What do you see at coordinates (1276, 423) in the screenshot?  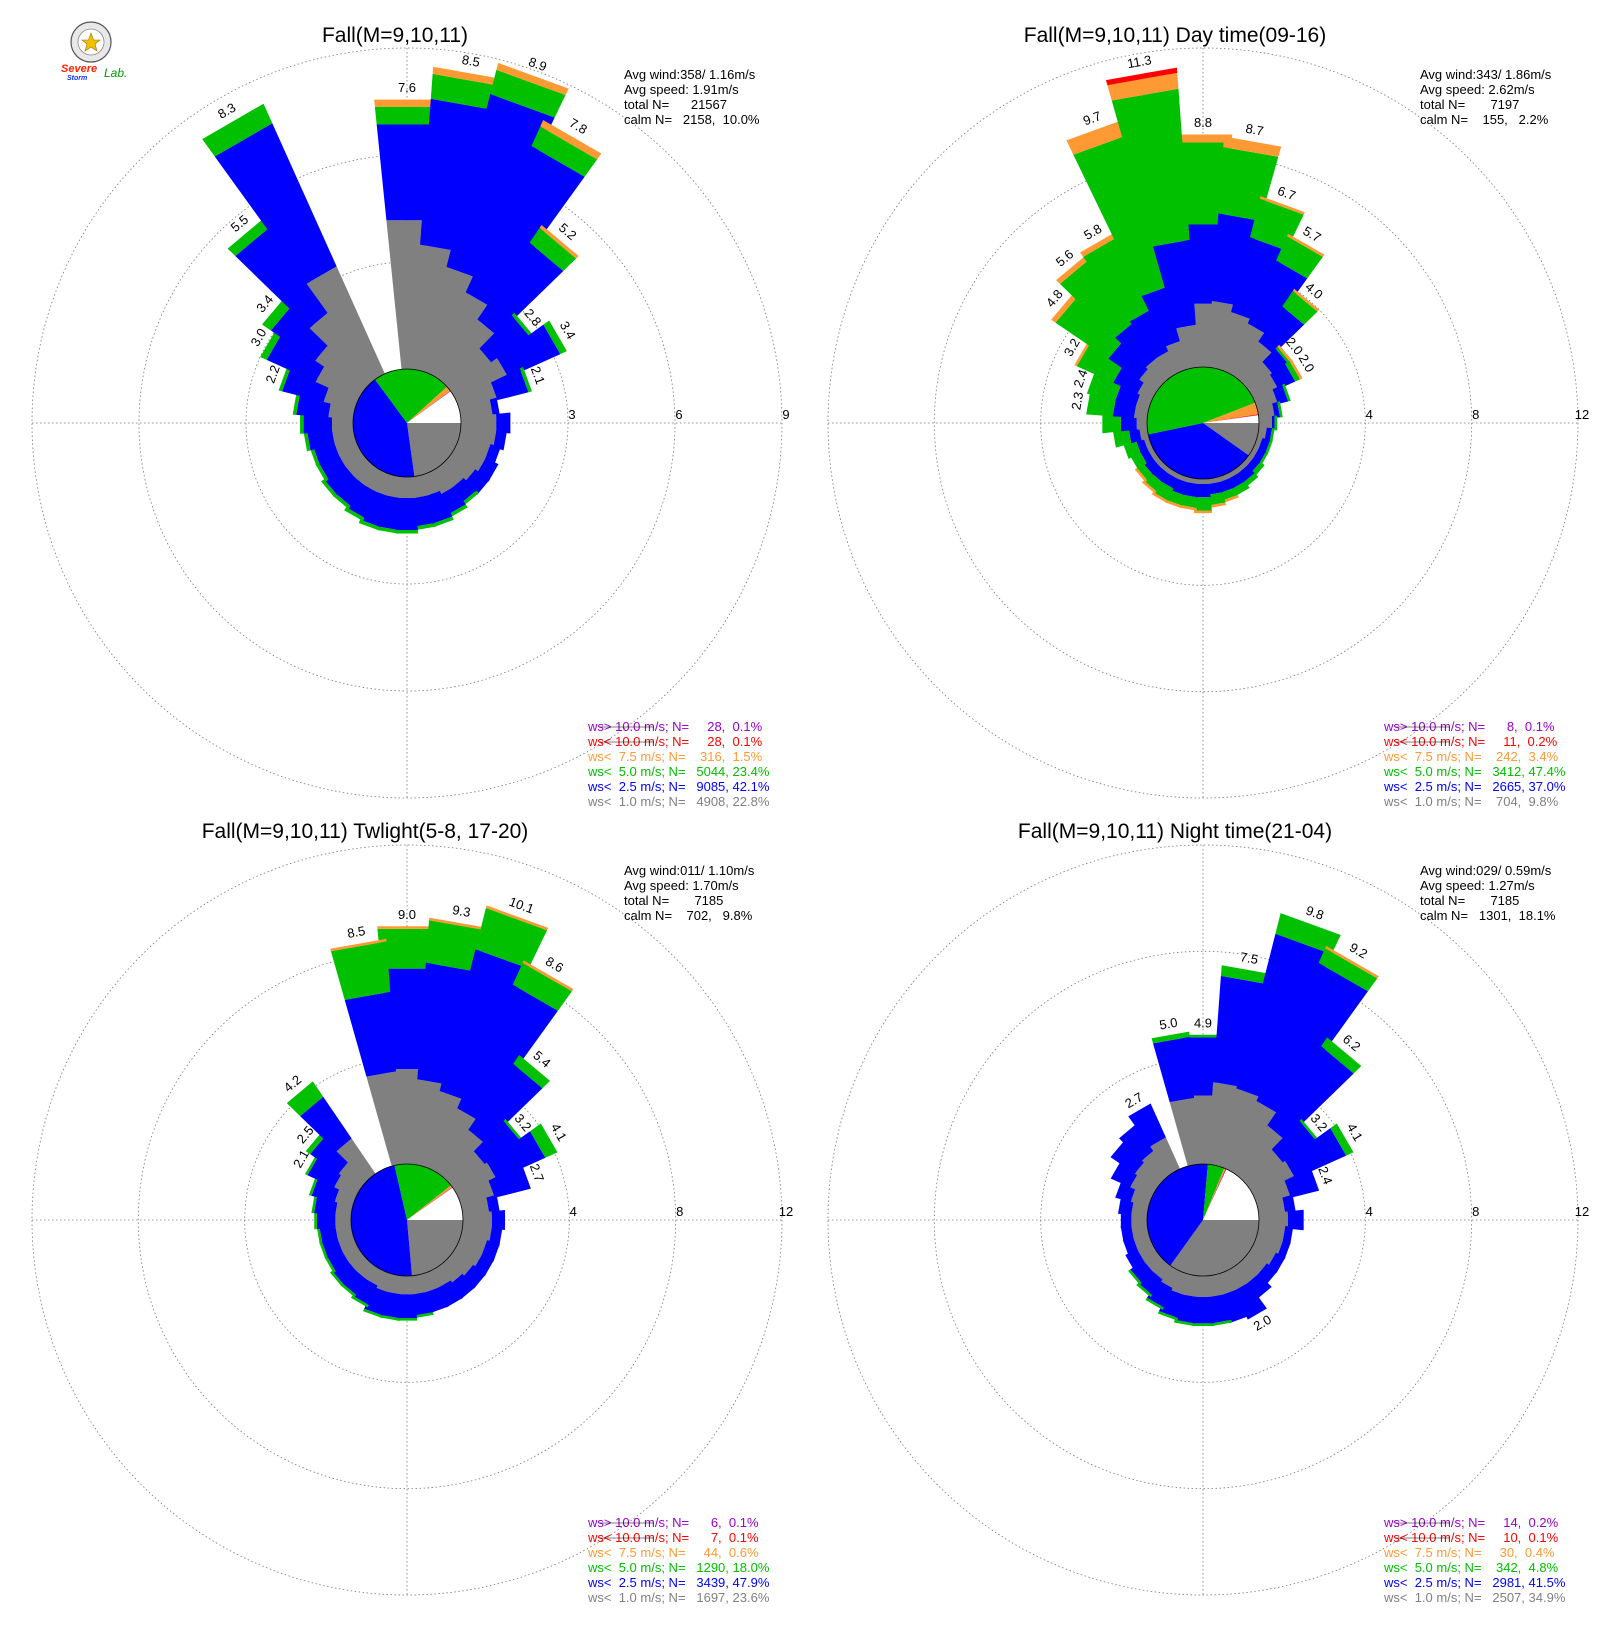 I see `bar-seg-90-green` at bounding box center [1276, 423].